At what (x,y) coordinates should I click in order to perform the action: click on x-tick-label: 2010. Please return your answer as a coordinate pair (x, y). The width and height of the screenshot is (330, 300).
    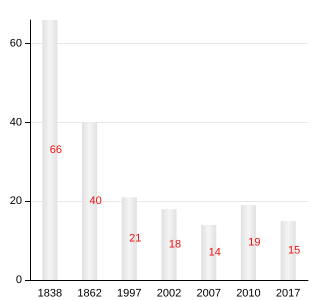
    Looking at the image, I should click on (248, 294).